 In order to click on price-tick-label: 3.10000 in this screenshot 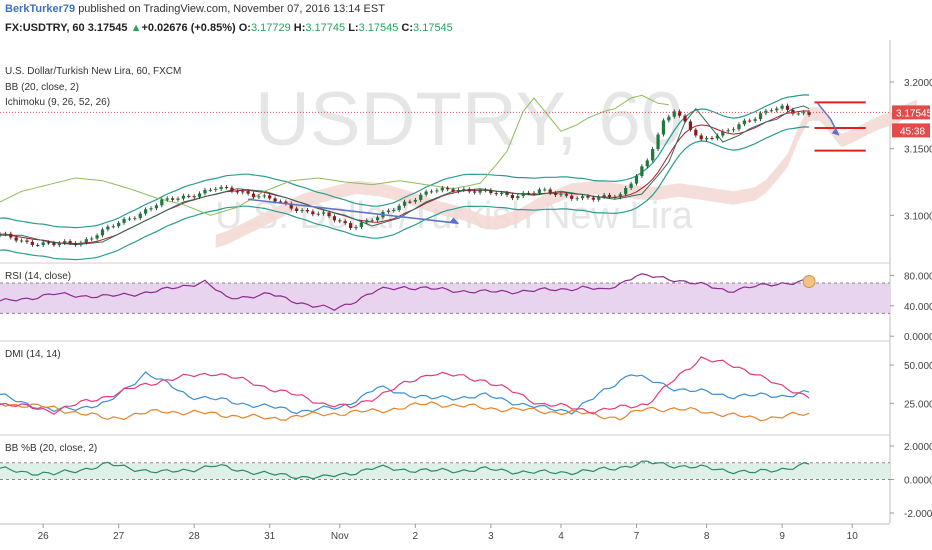, I will do `click(918, 216)`.